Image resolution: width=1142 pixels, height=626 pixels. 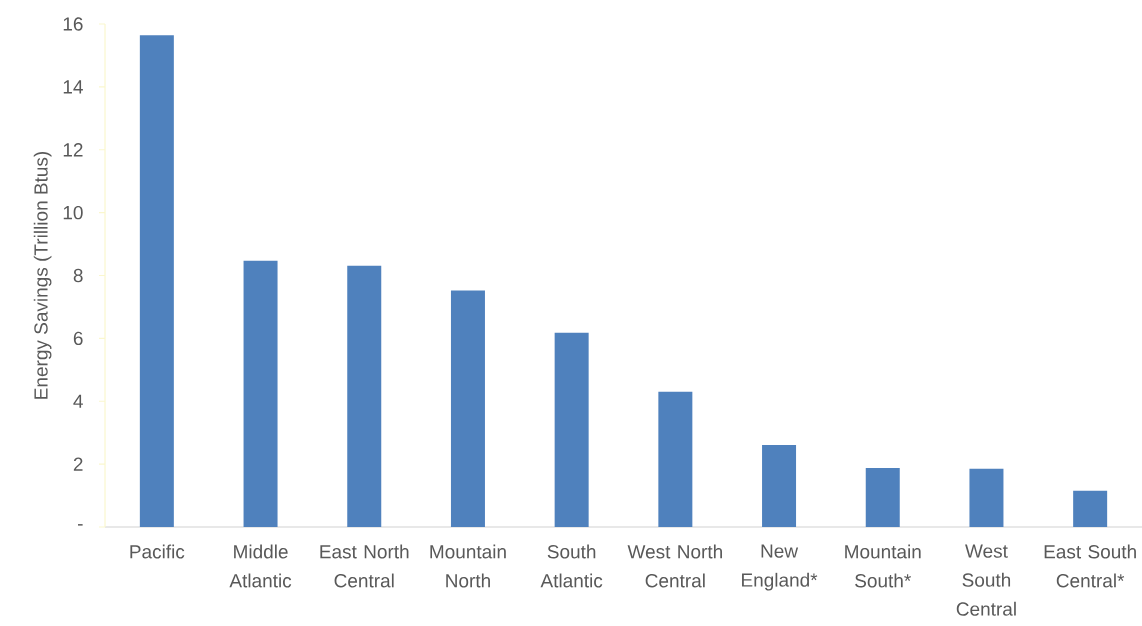 I want to click on x-tick-label: Middle Atlantic, so click(x=260, y=566).